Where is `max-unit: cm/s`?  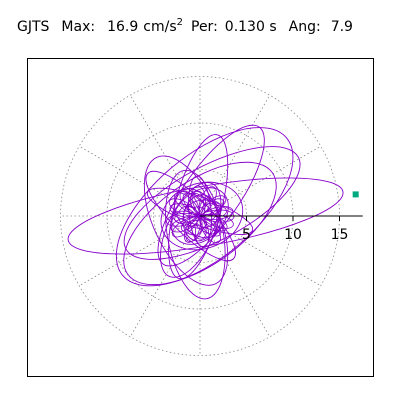 max-unit: cm/s is located at coordinates (160, 27).